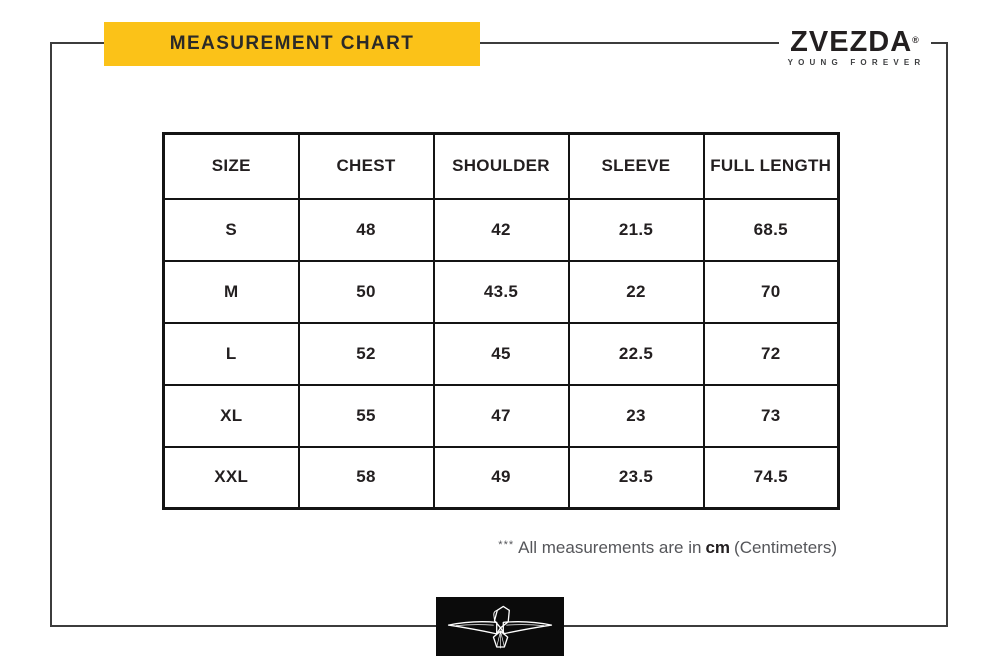  What do you see at coordinates (771, 415) in the screenshot?
I see `cell-full-length: 73` at bounding box center [771, 415].